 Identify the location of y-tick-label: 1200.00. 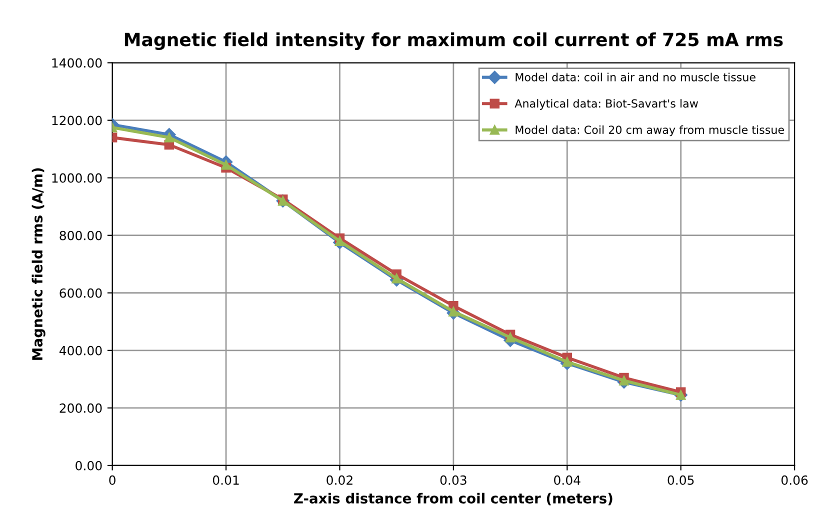
(77, 121).